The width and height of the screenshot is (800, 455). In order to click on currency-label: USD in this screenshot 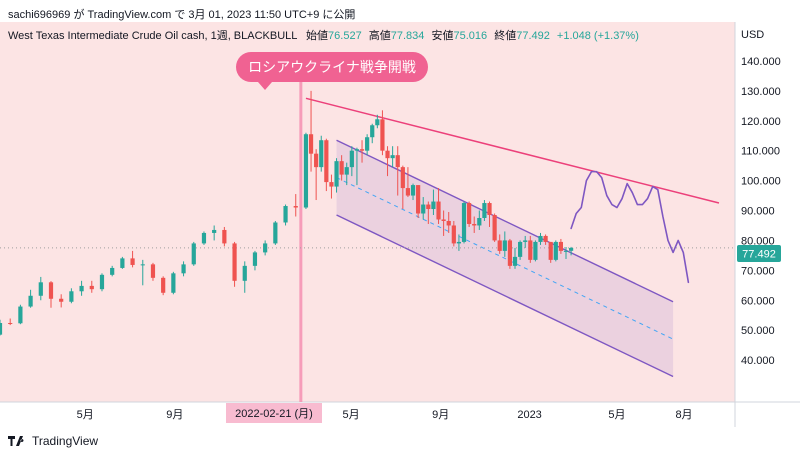, I will do `click(752, 35)`.